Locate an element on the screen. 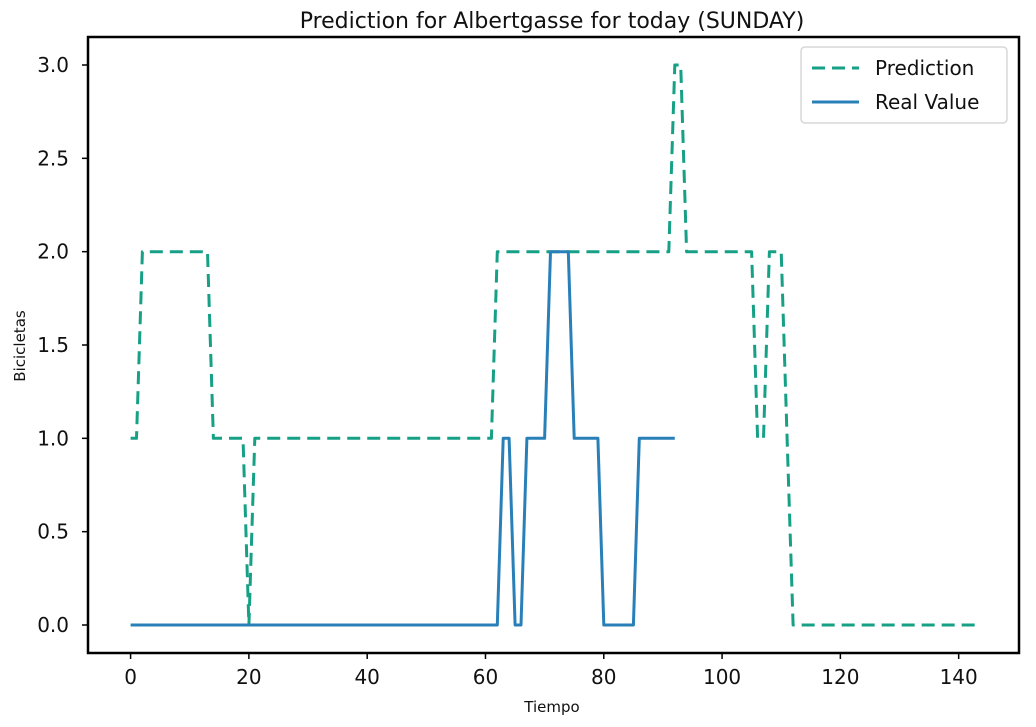  y-tick-label: 0.0 is located at coordinates (53, 625).